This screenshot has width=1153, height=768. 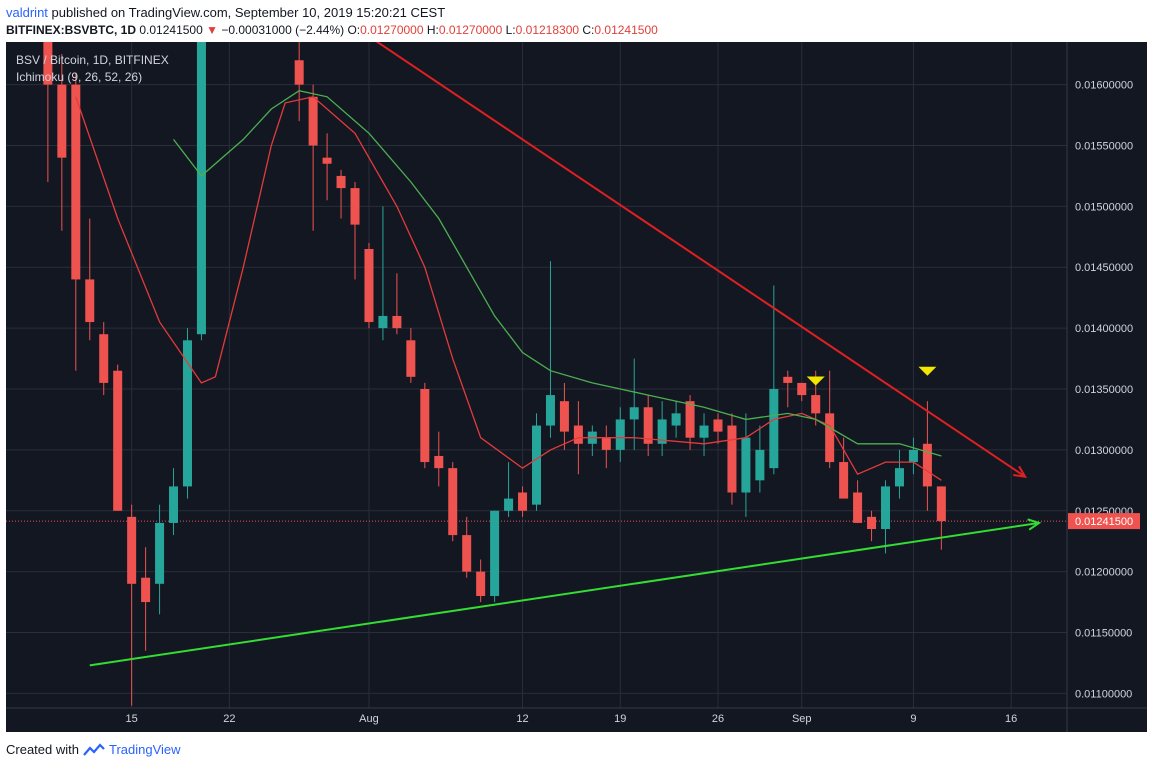 I want to click on price-tick-label: 0.01550000, so click(x=1104, y=146).